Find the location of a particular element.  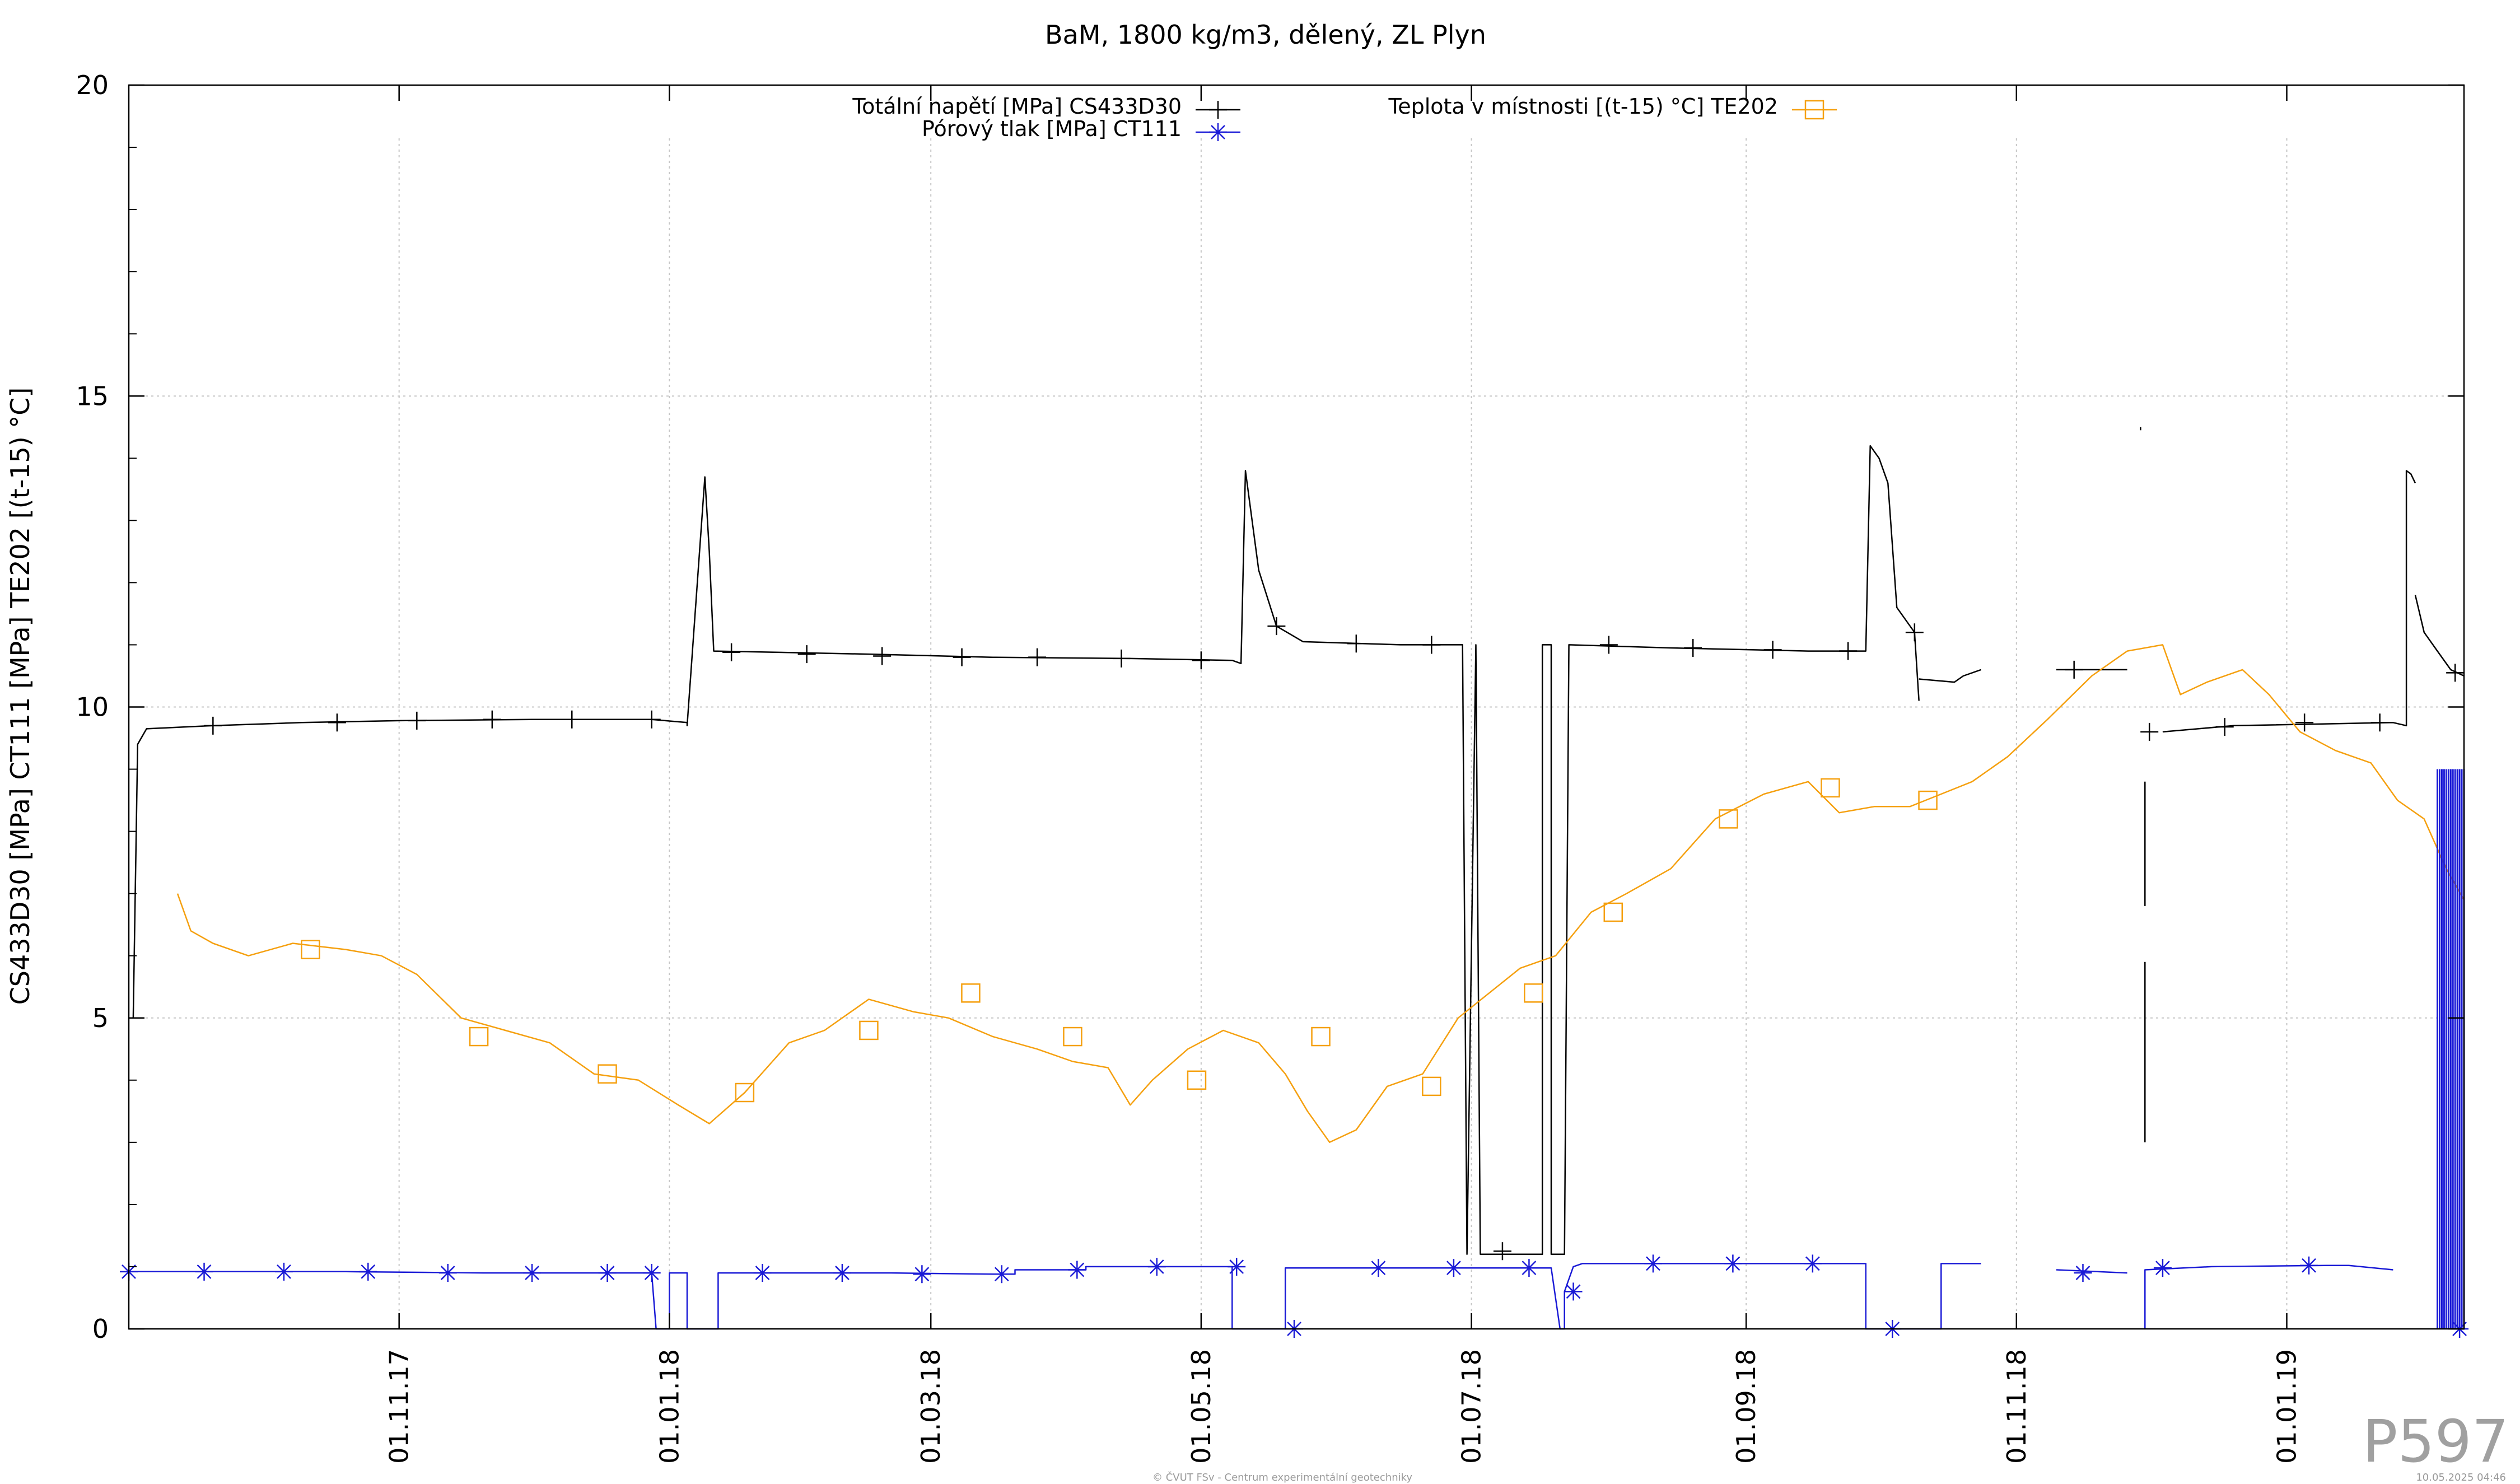

legend-entry: Teplota v místnosti [(t-15) °C] TE202 is located at coordinates (1613, 107).